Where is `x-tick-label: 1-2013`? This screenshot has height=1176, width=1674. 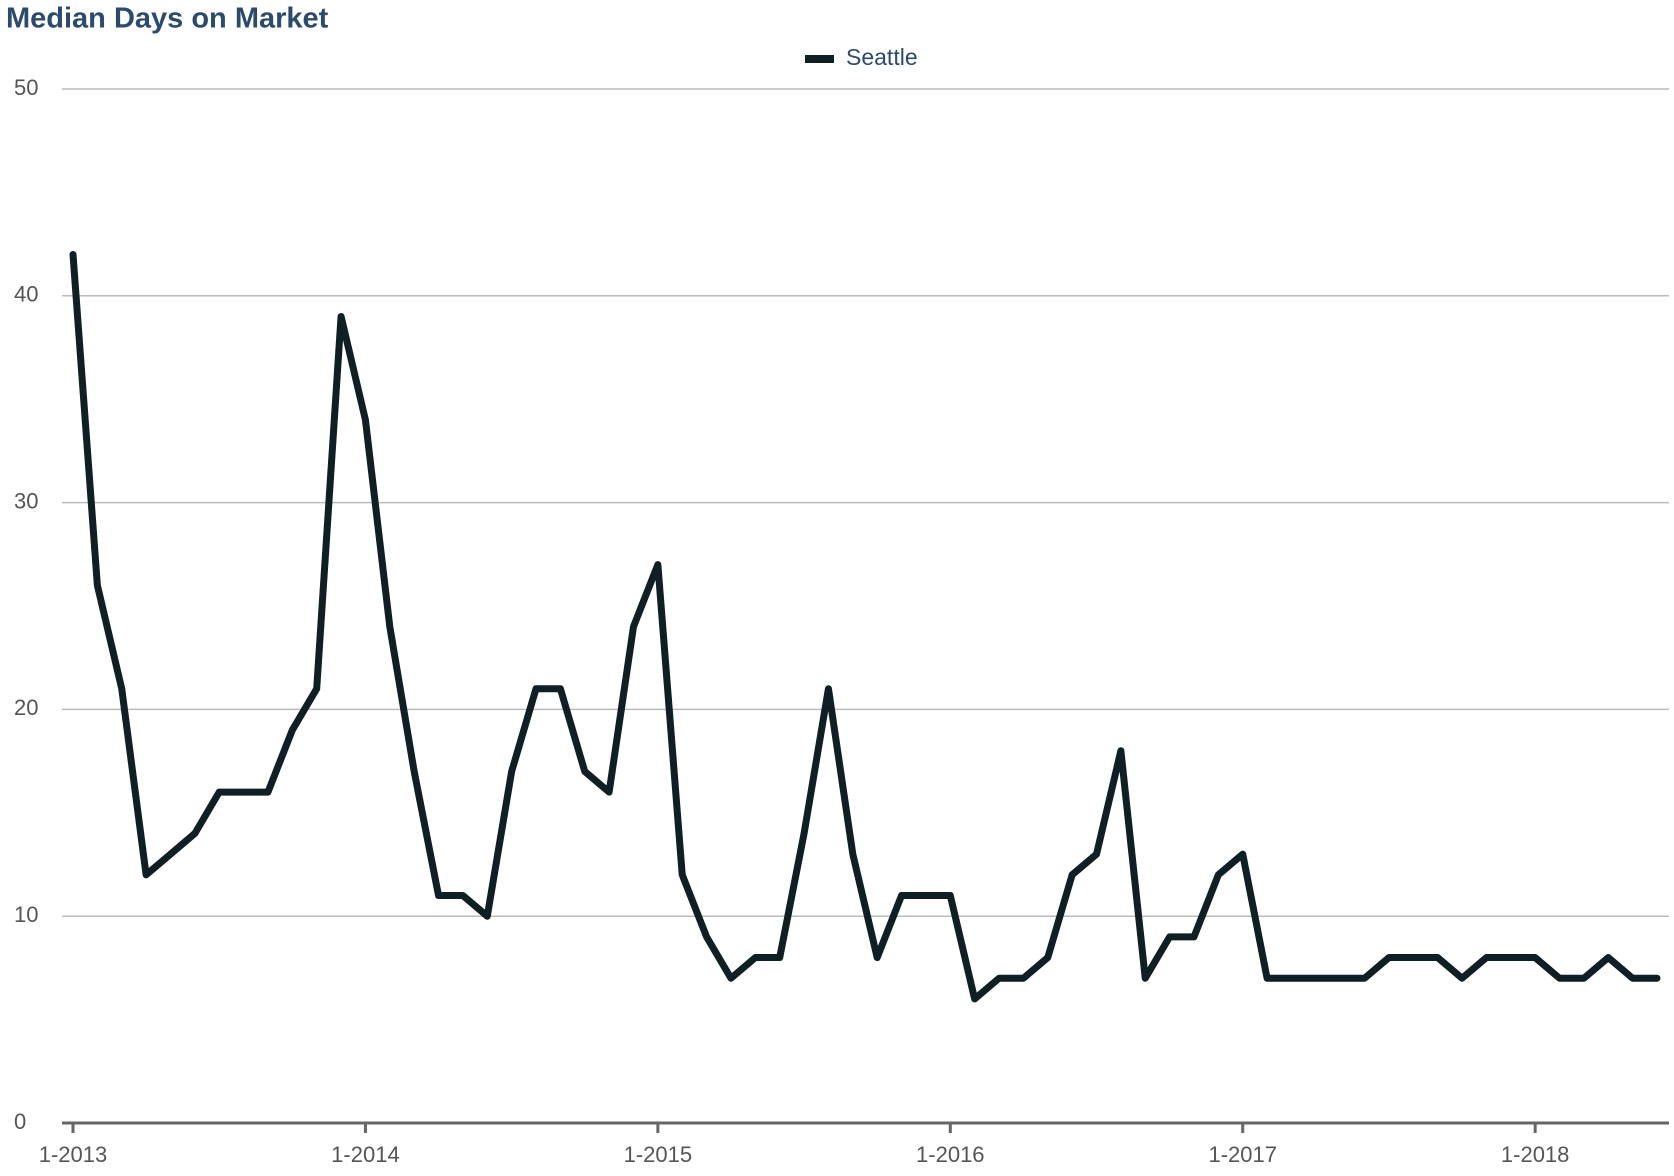 x-tick-label: 1-2013 is located at coordinates (73, 1154).